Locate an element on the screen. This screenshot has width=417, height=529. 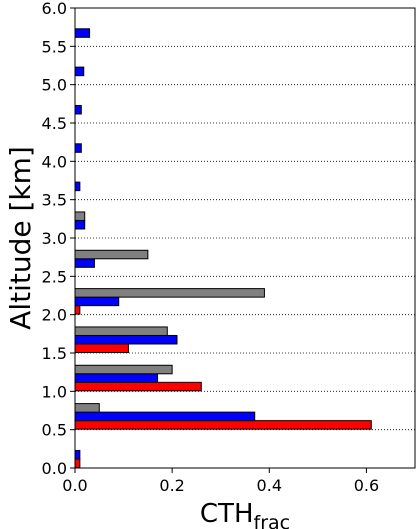
y-tick-label: 2.0 is located at coordinates (54, 315).